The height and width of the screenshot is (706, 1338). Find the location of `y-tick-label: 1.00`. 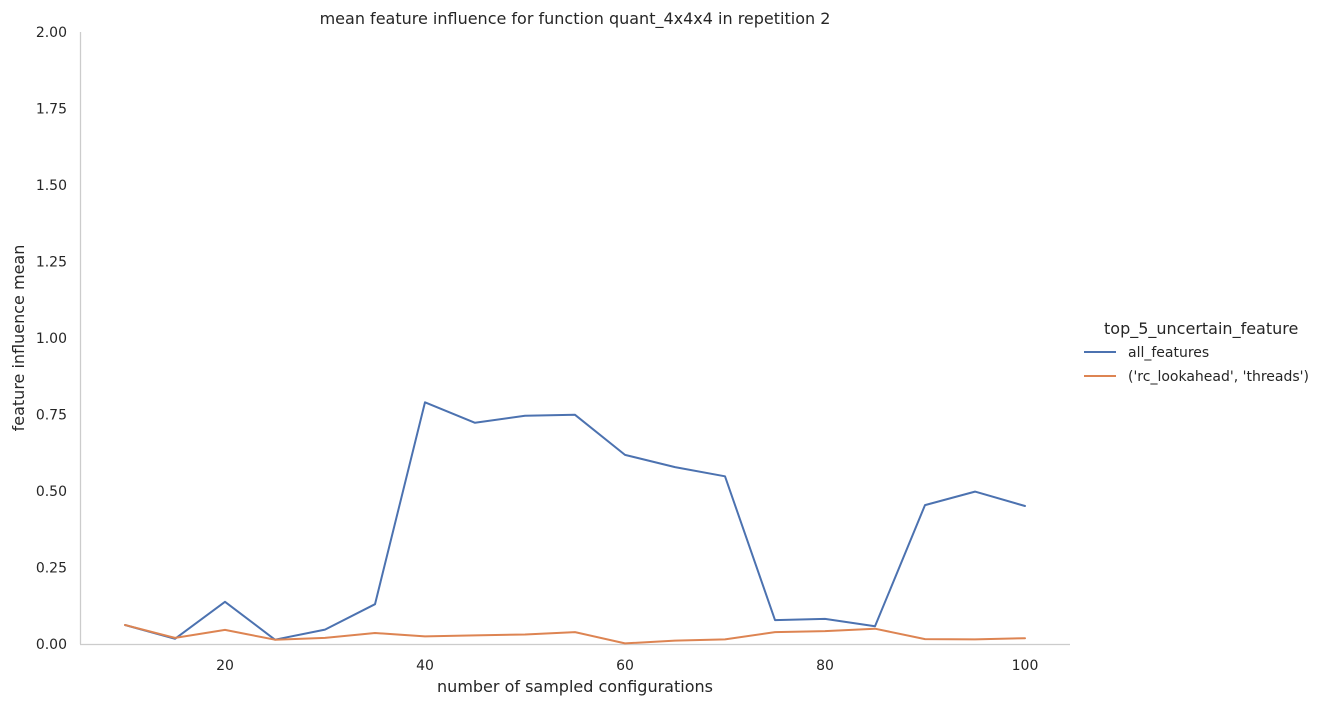

y-tick-label: 1.00 is located at coordinates (51, 339).